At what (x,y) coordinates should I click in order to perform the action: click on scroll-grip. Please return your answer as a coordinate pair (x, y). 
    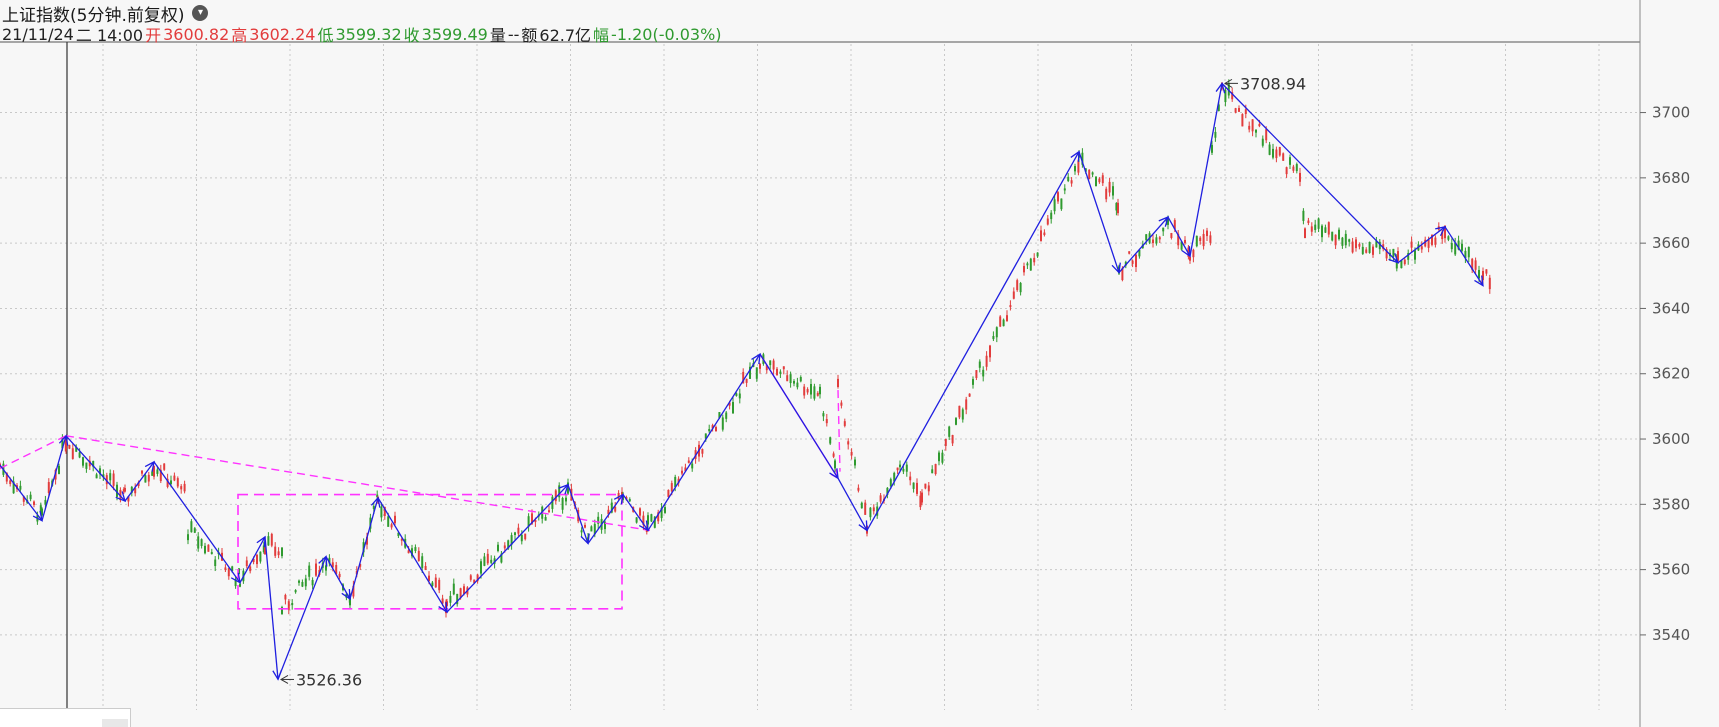
    Looking at the image, I should click on (115, 723).